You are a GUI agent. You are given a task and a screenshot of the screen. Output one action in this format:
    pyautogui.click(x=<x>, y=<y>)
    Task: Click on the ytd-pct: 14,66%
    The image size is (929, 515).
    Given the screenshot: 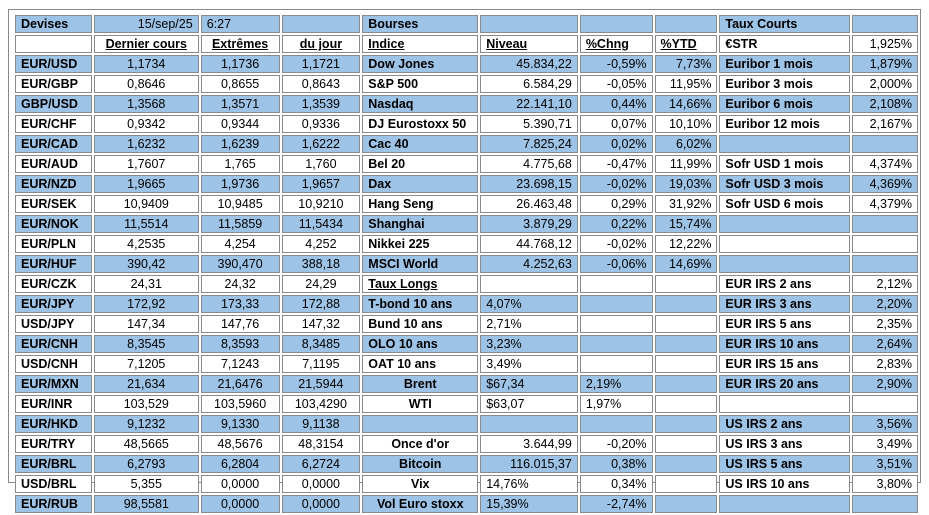 What is the action you would take?
    pyautogui.click(x=686, y=104)
    